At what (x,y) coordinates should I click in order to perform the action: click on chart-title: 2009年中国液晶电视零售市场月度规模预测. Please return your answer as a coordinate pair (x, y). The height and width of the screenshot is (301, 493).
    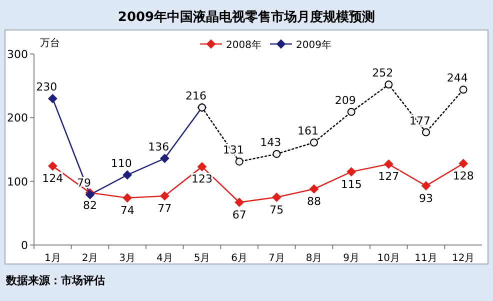
    Looking at the image, I should click on (247, 17).